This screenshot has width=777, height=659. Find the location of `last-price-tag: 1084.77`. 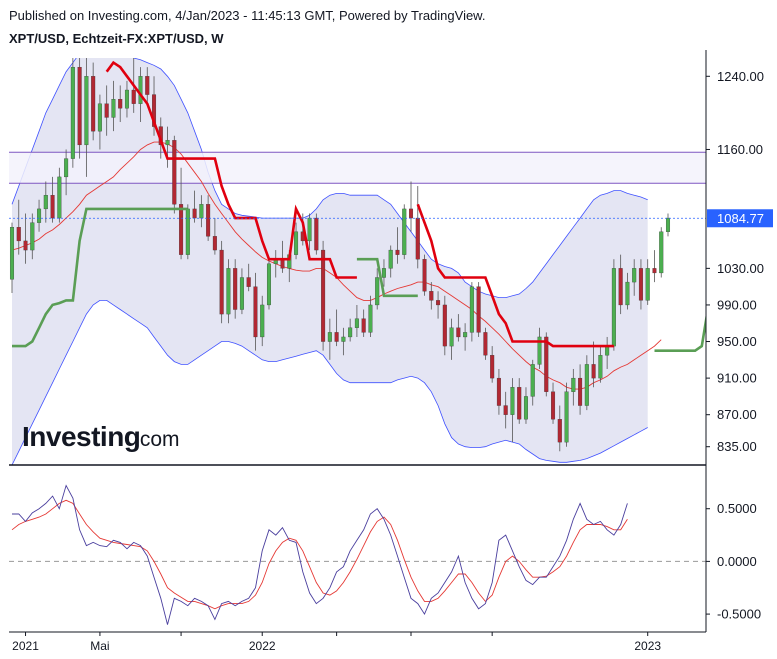

last-price-tag: 1084.77 is located at coordinates (740, 218).